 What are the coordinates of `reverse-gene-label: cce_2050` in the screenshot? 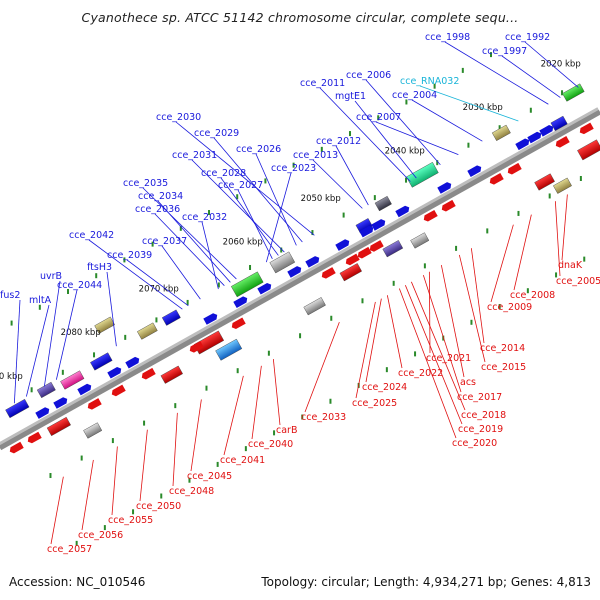 It's located at (158, 506).